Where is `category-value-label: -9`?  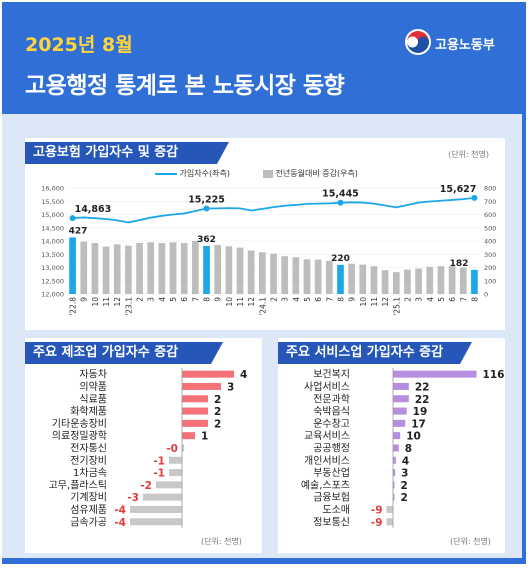 category-value-label: -9 is located at coordinates (377, 510).